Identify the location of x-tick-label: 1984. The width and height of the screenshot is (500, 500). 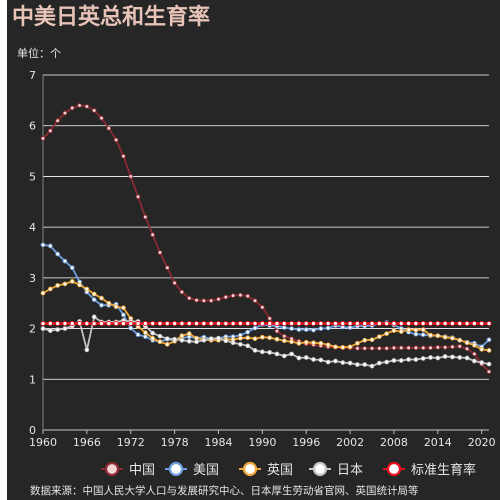
(218, 442).